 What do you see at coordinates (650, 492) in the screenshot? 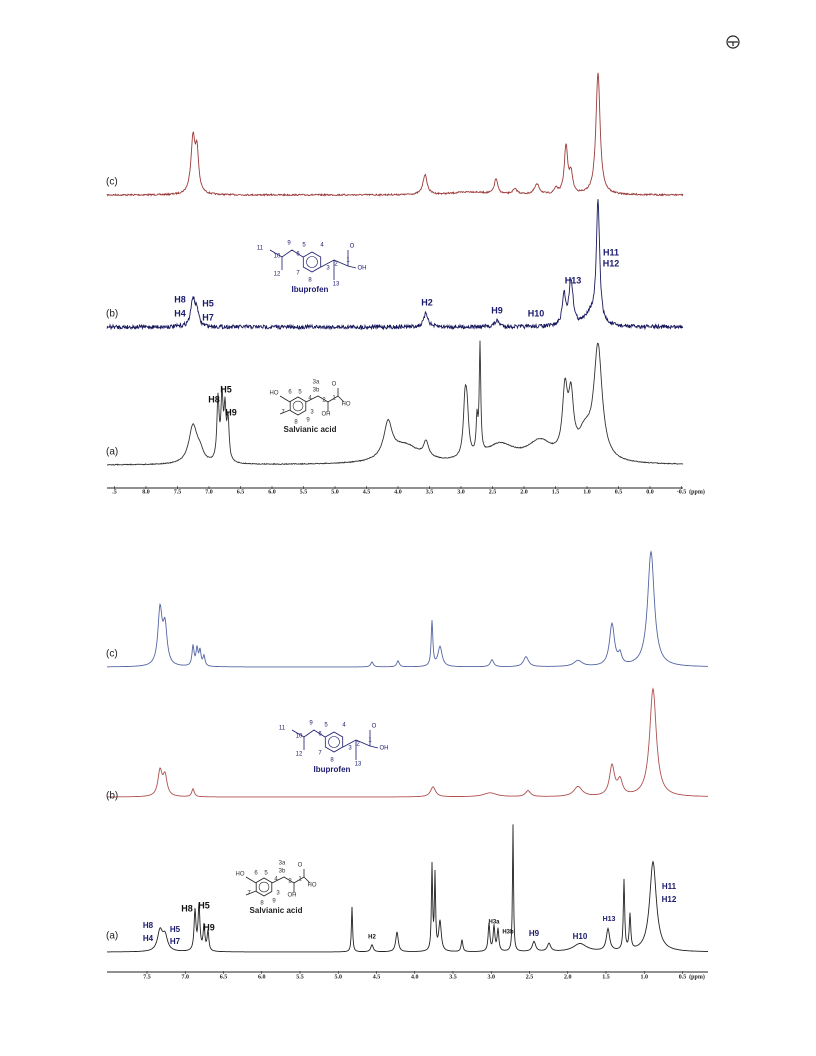
I see `tick-label: 0.0` at bounding box center [650, 492].